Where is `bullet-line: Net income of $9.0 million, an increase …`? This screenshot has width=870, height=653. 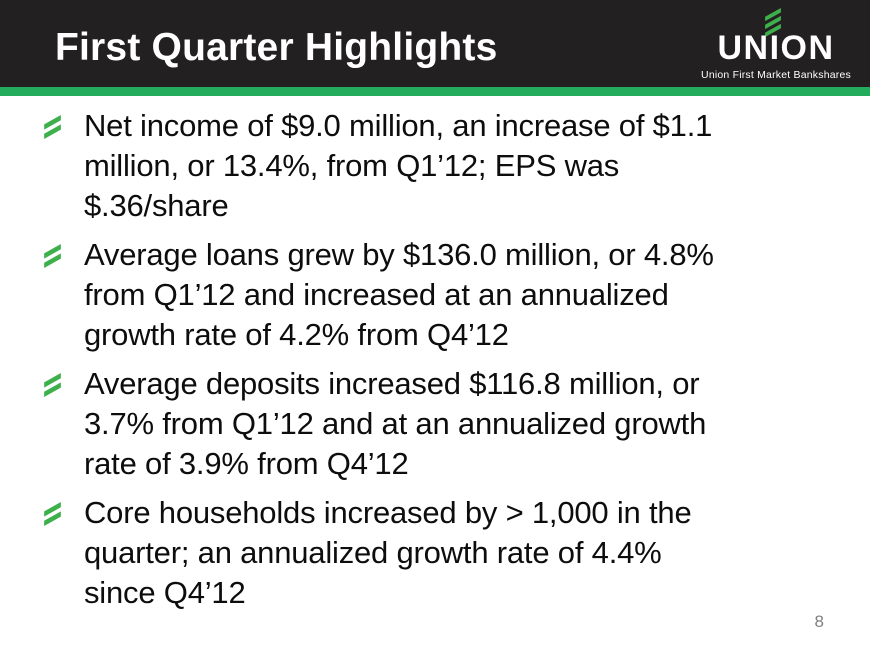
bullet-line: Net income of $9.0 million, an increase … is located at coordinates (398, 125).